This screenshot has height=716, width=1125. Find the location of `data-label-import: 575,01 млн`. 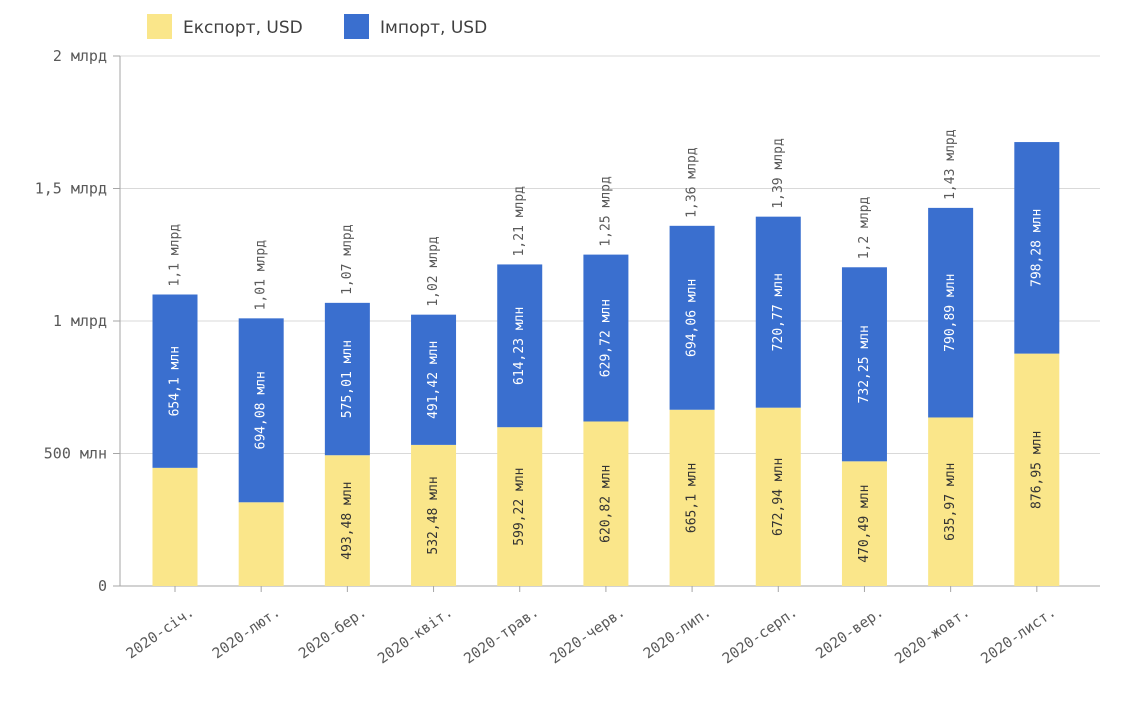

data-label-import: 575,01 млн is located at coordinates (347, 379).